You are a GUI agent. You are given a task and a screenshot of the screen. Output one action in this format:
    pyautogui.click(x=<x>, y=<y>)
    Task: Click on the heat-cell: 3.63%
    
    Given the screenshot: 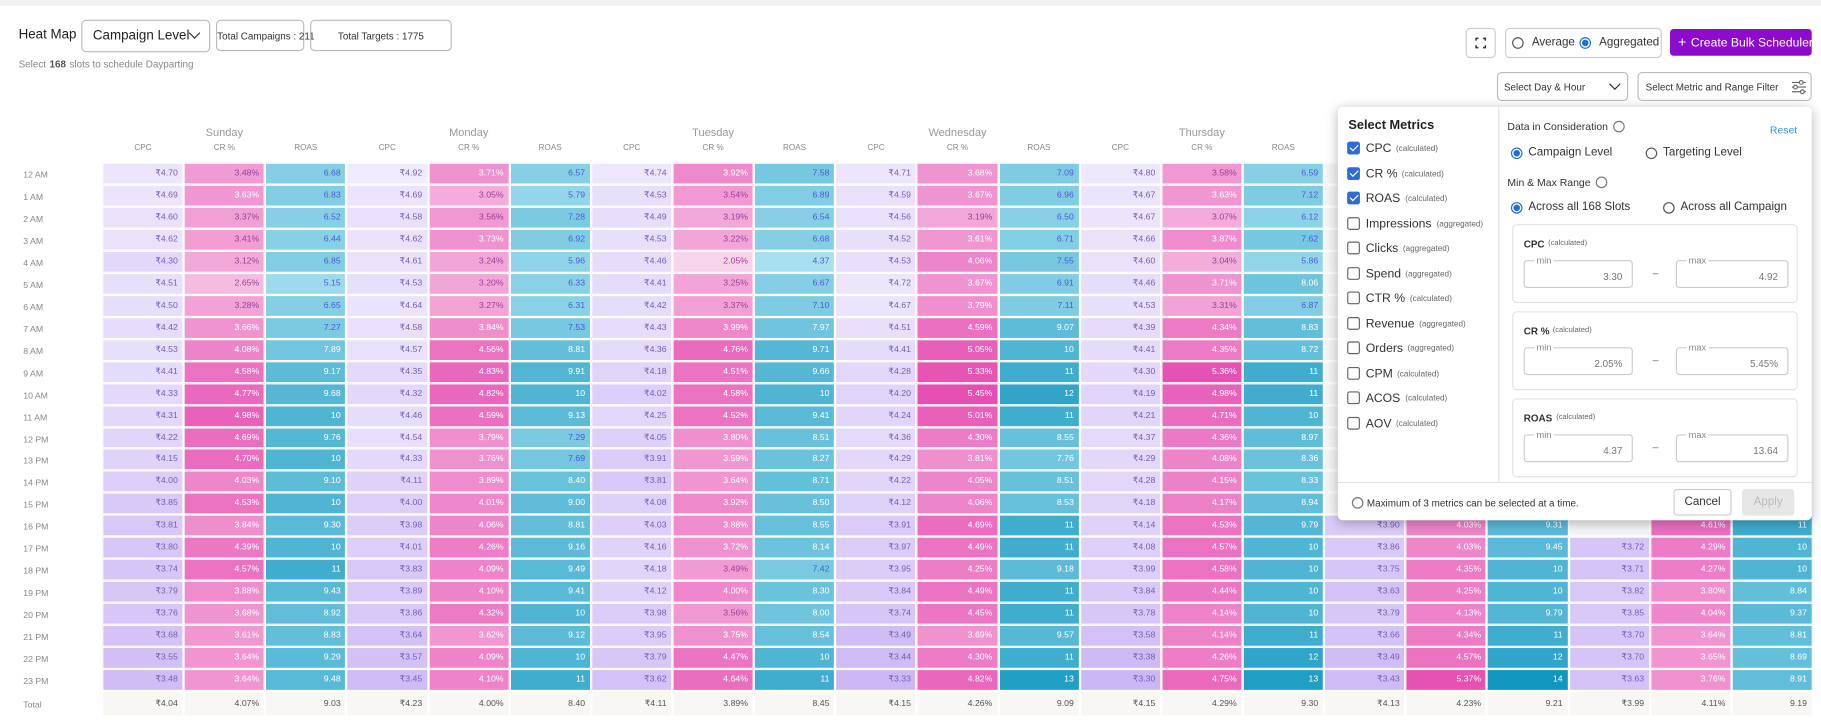 What is the action you would take?
    pyautogui.click(x=224, y=195)
    